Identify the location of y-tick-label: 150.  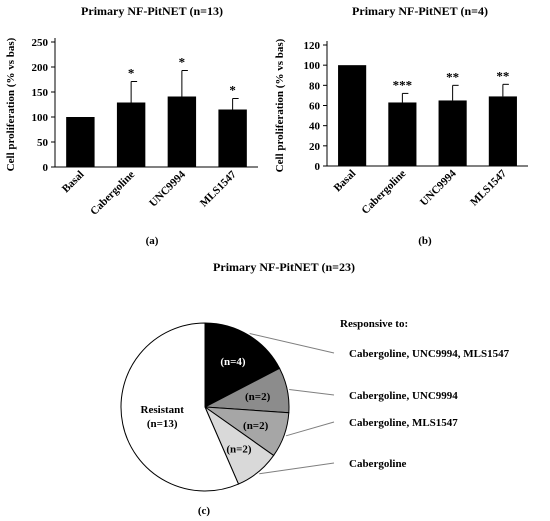
(40, 93).